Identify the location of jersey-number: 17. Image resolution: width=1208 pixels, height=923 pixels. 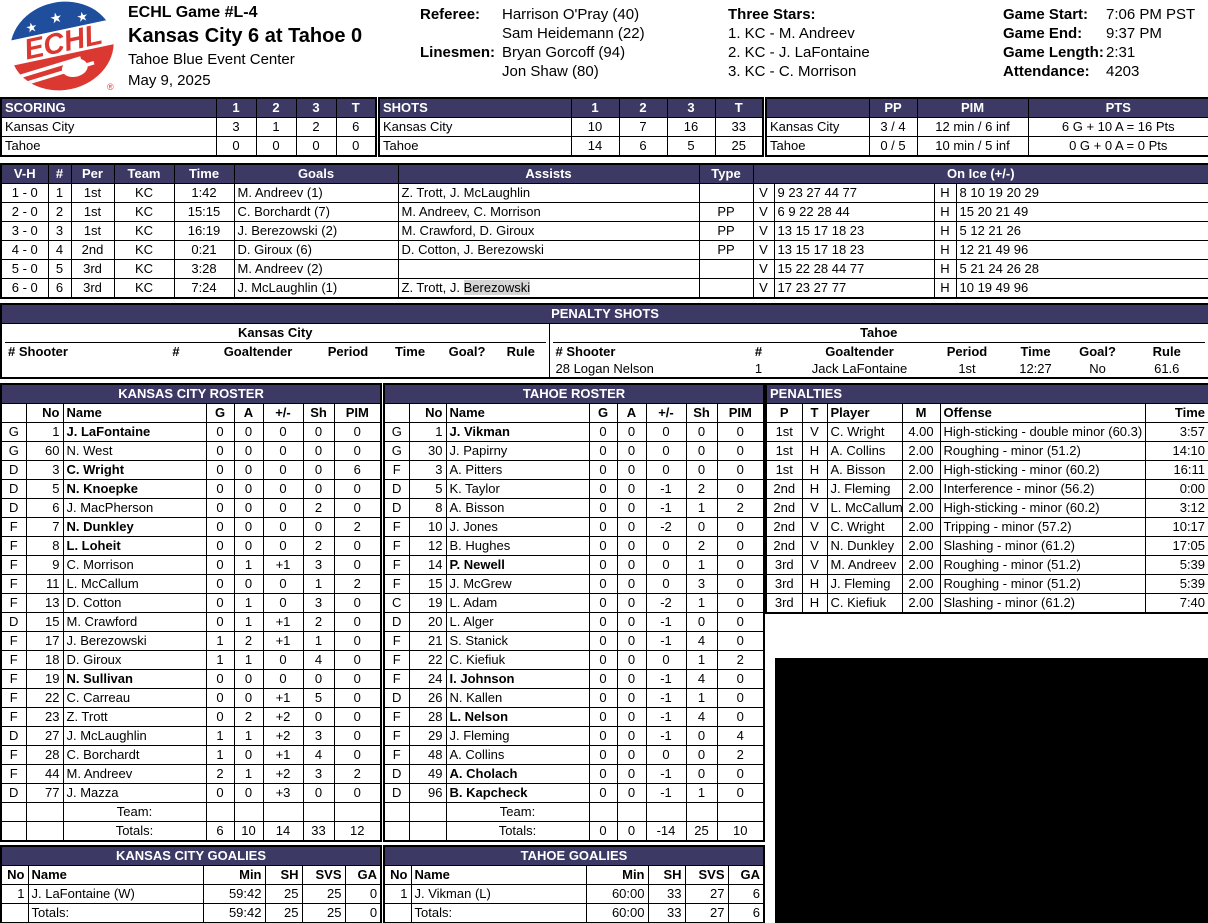
(44, 641).